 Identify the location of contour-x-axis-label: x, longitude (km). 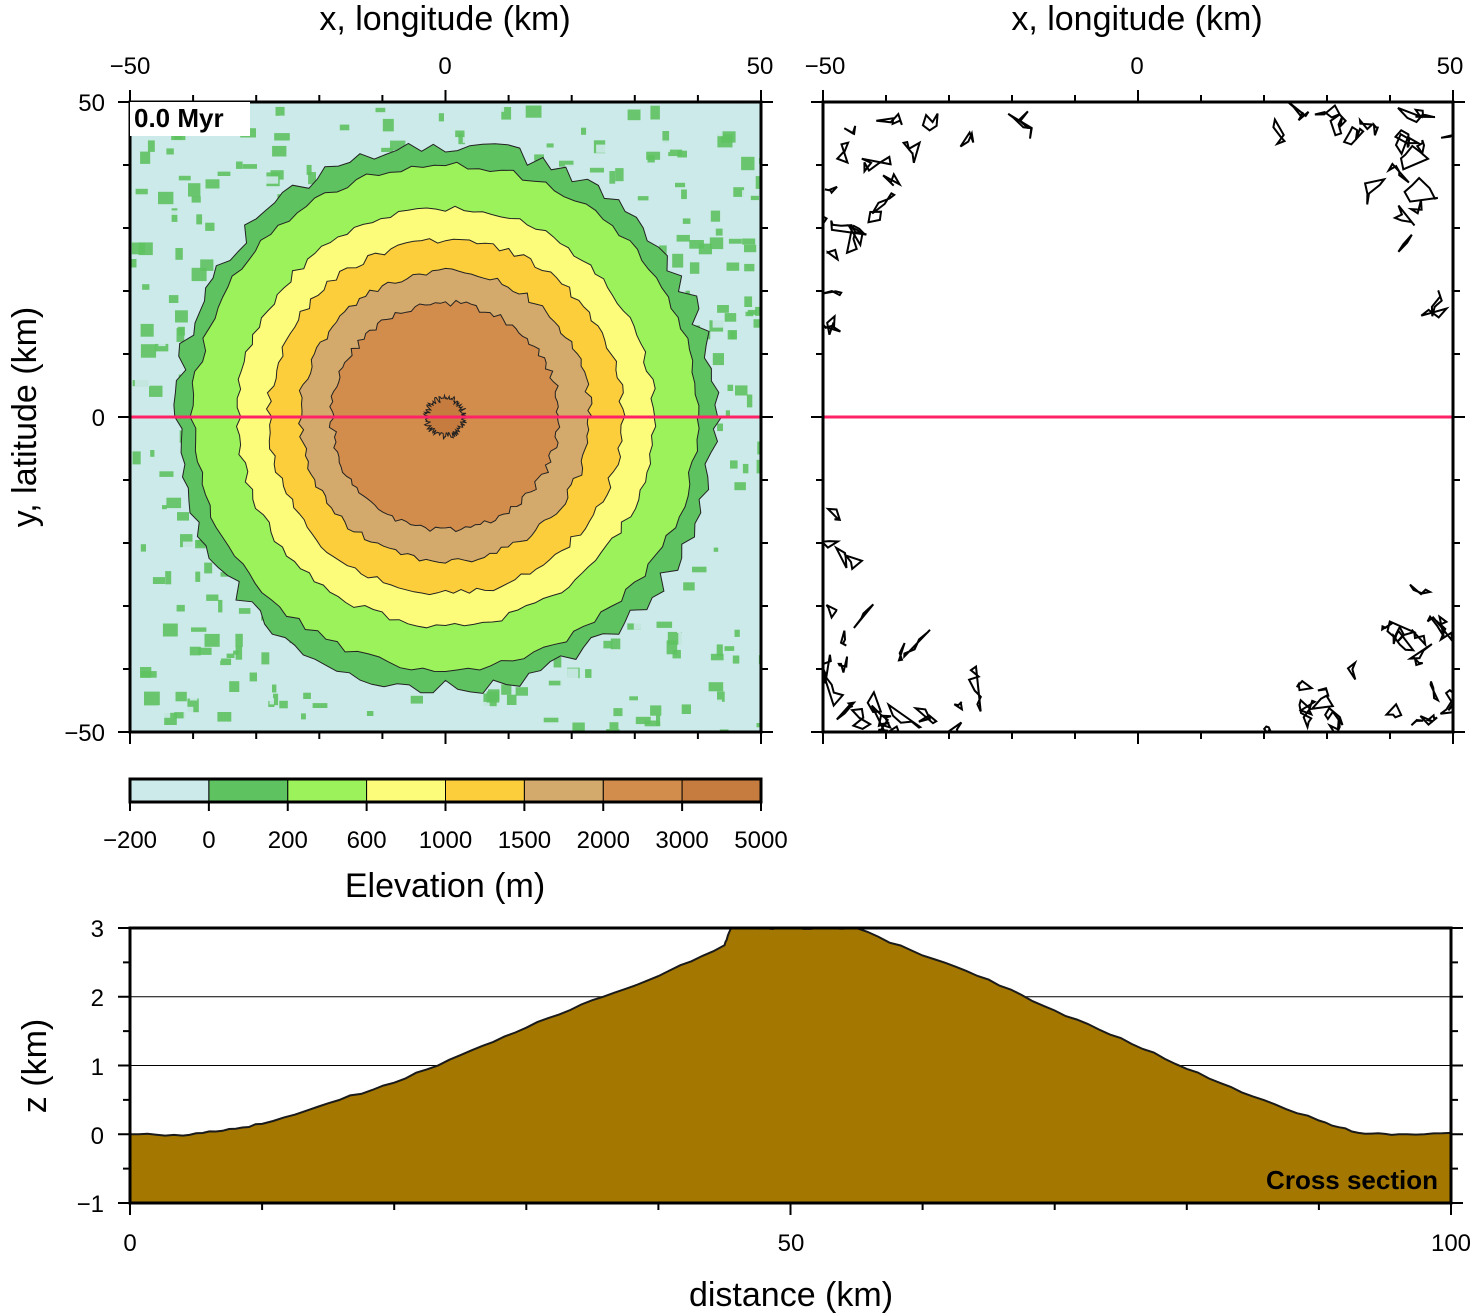
(1136, 19).